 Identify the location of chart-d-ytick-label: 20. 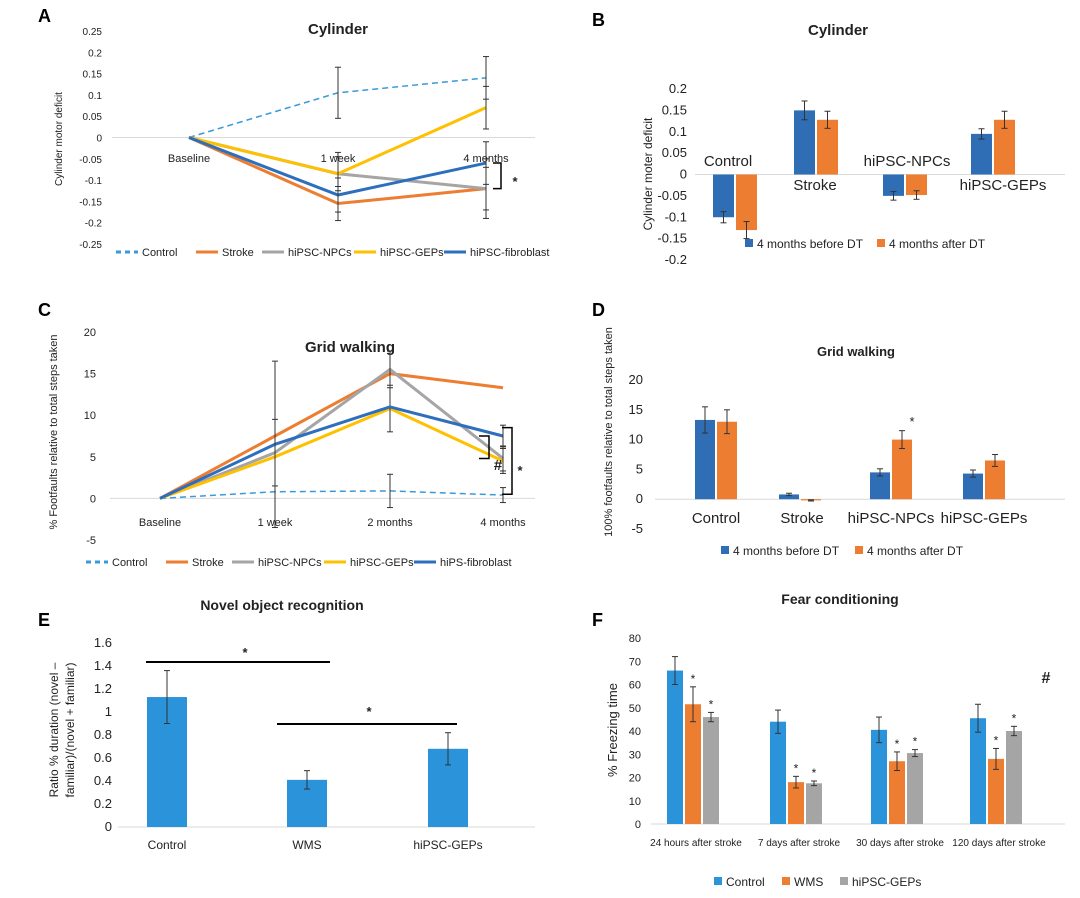
(636, 379).